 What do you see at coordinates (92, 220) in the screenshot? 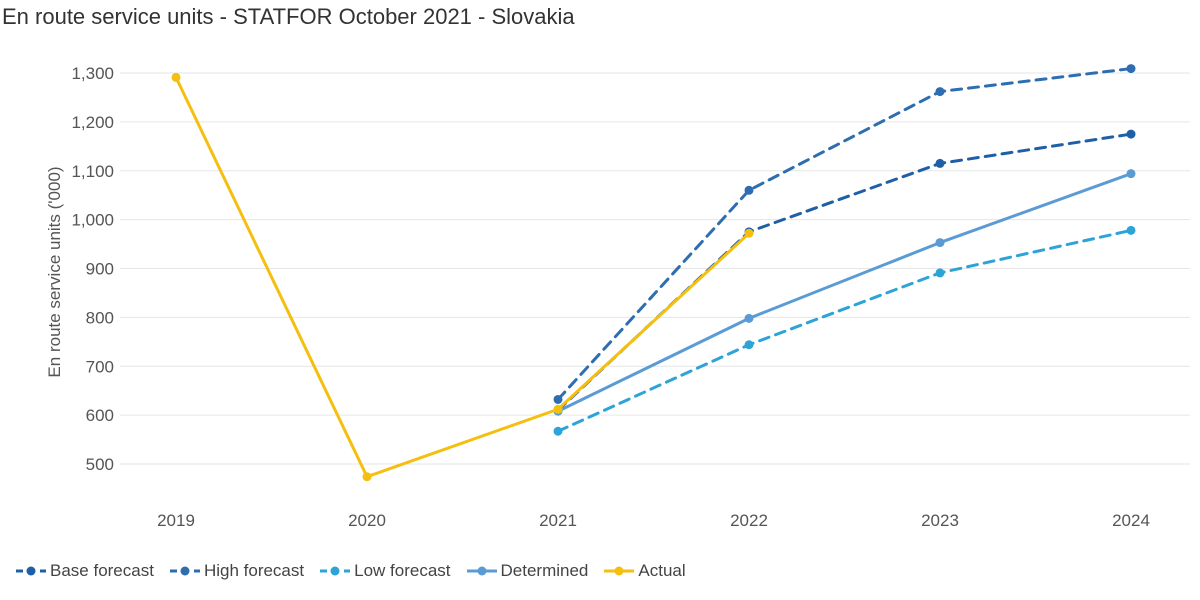
I see `y-tick-label: 1,000` at bounding box center [92, 220].